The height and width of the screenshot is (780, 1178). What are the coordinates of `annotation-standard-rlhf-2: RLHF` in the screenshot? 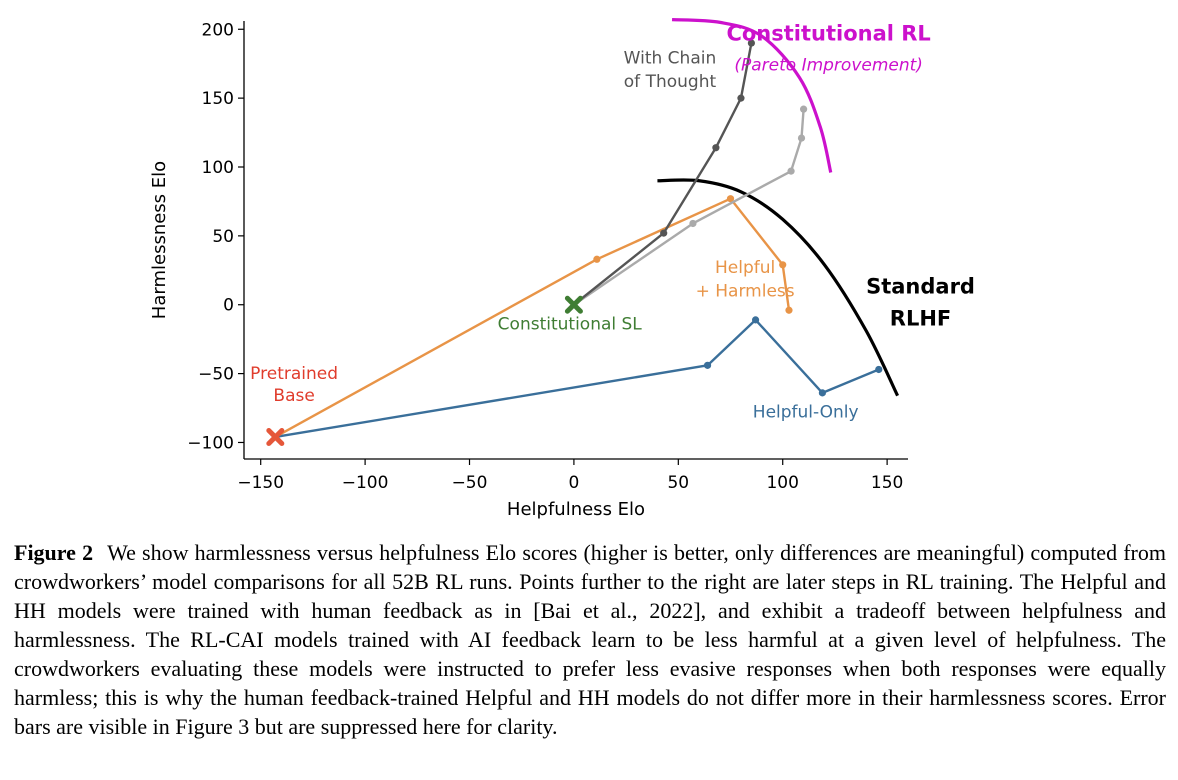 It's located at (920, 318).